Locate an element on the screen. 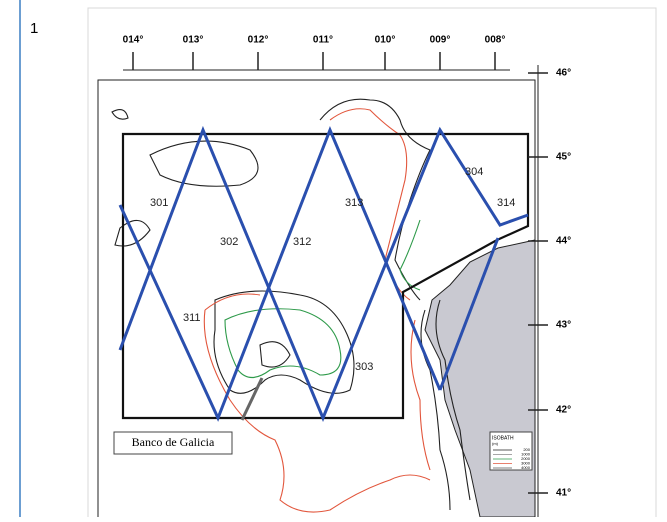 The width and height of the screenshot is (667, 522). track-label: 303 is located at coordinates (364, 367).